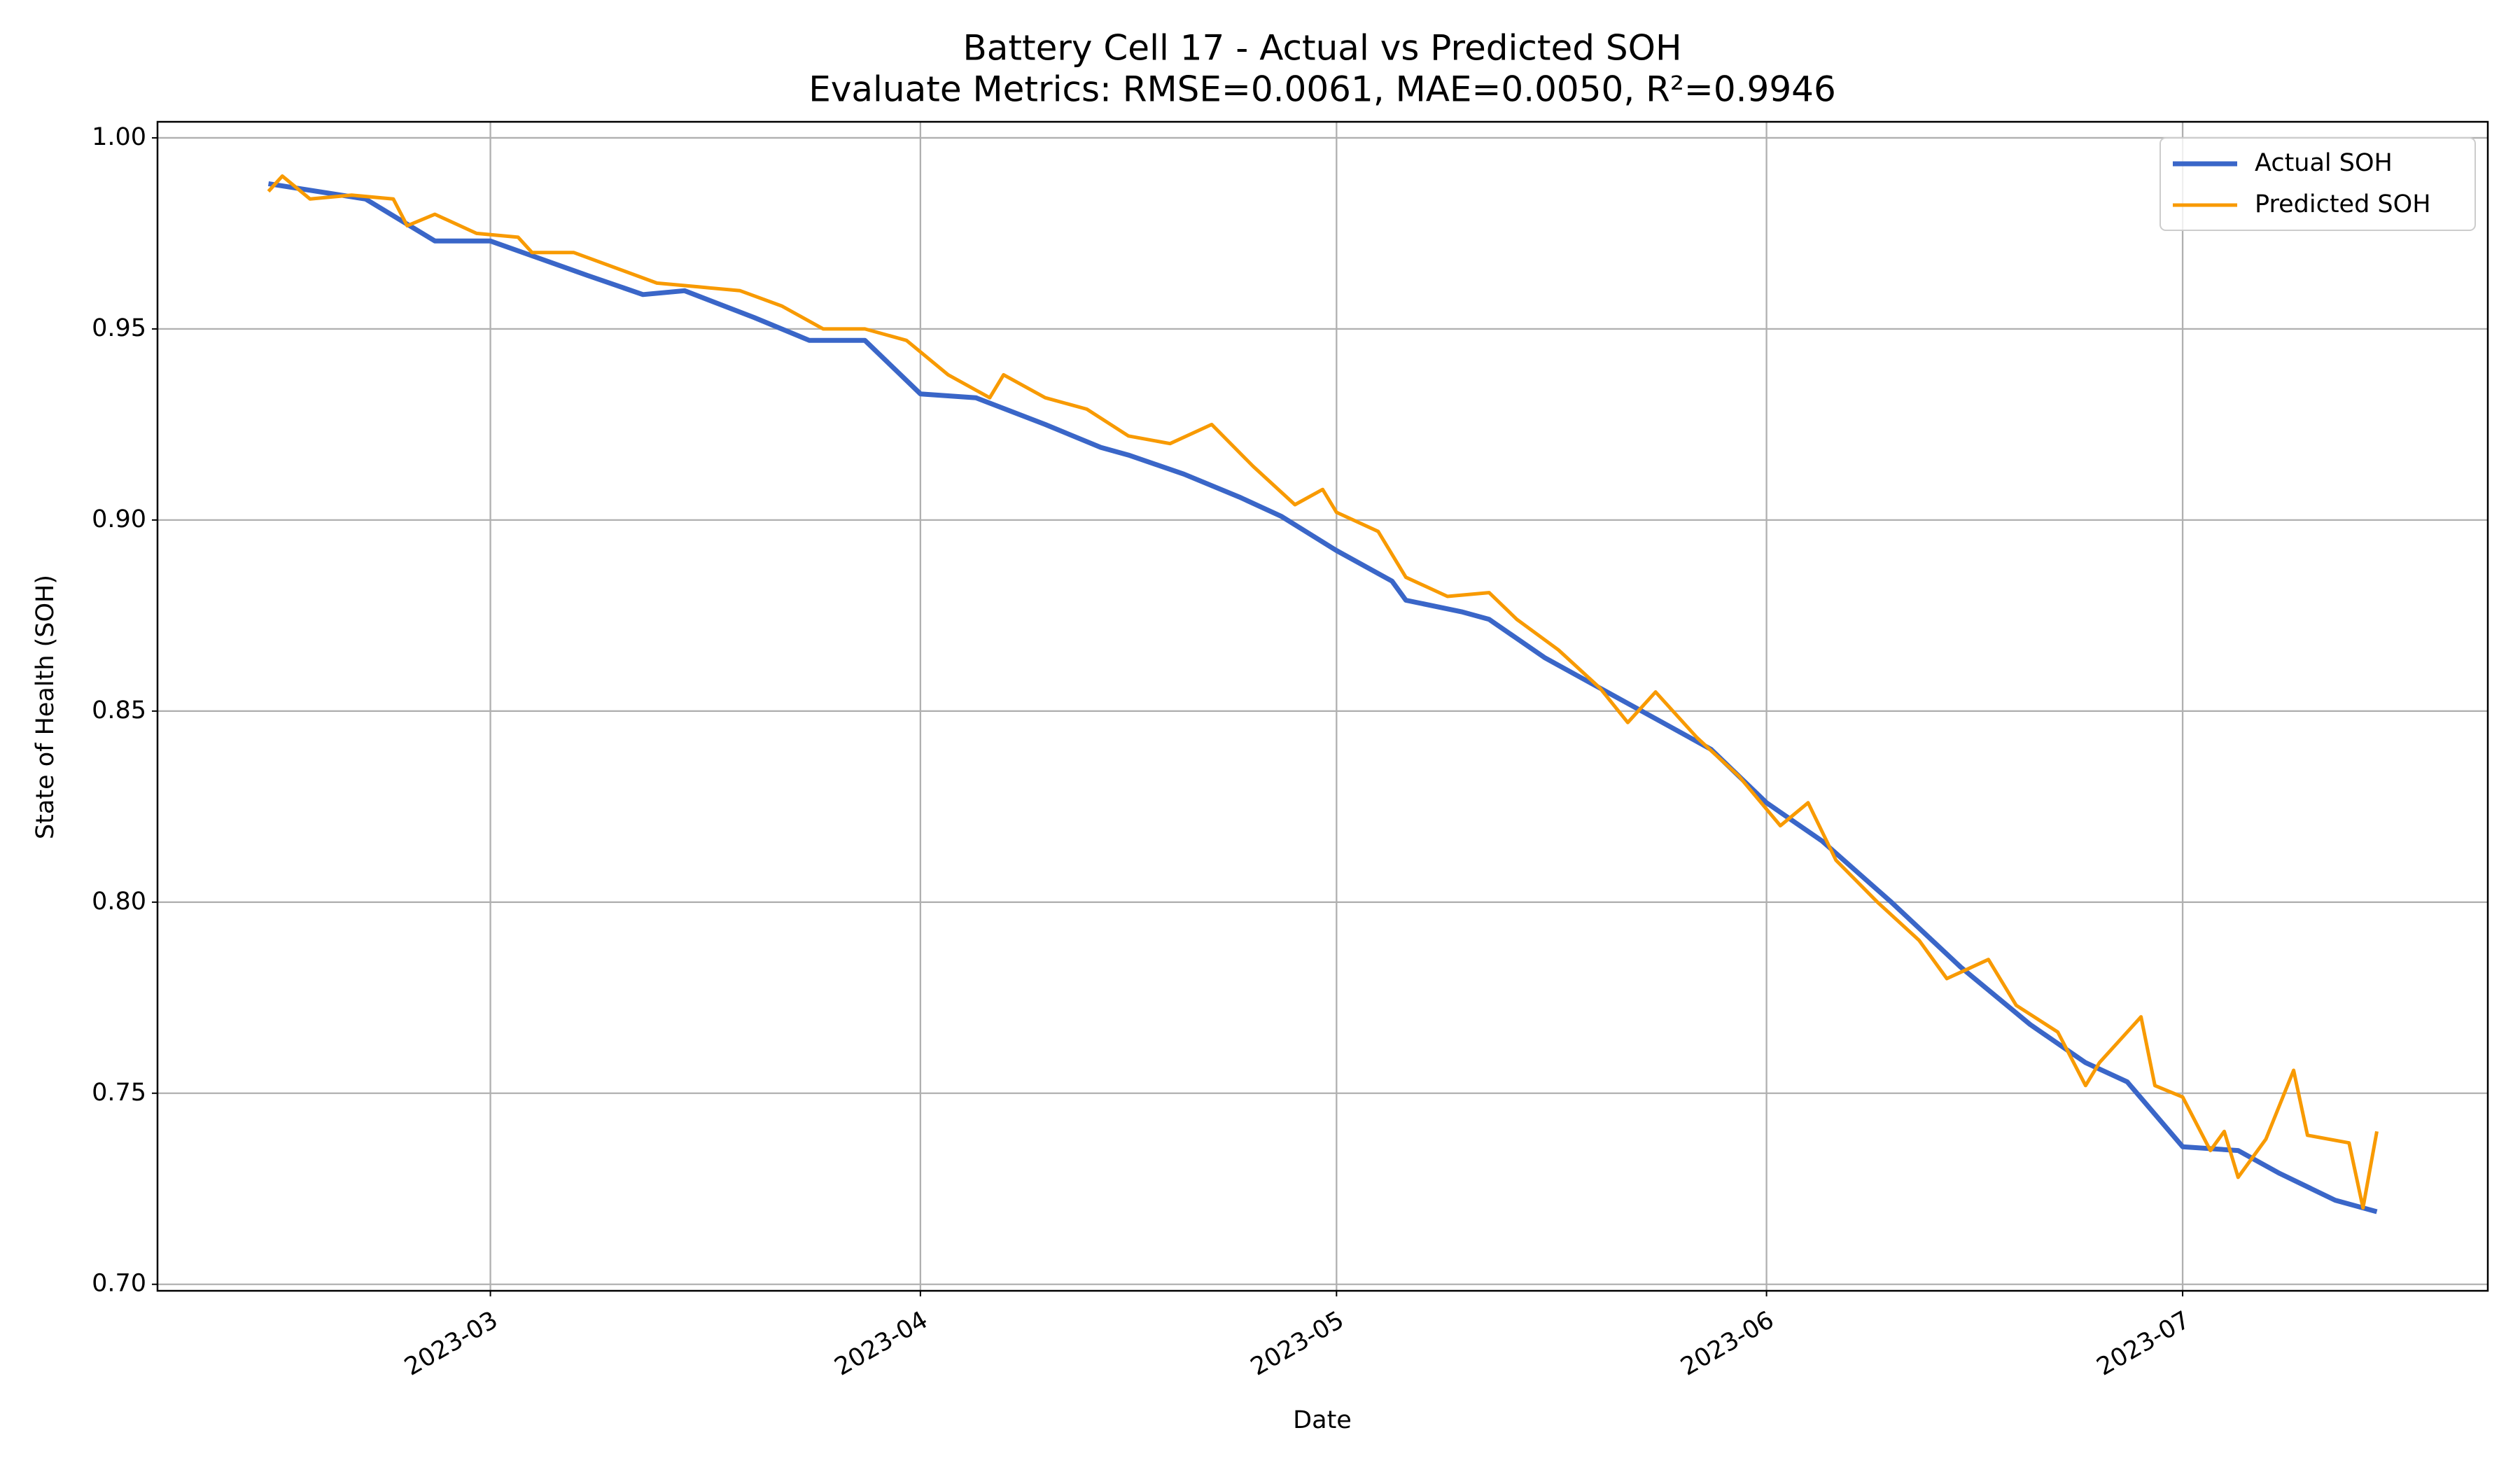 The width and height of the screenshot is (2520, 1470). Describe the element at coordinates (2343, 204) in the screenshot. I see `legend-label: Predicted SOH` at that location.